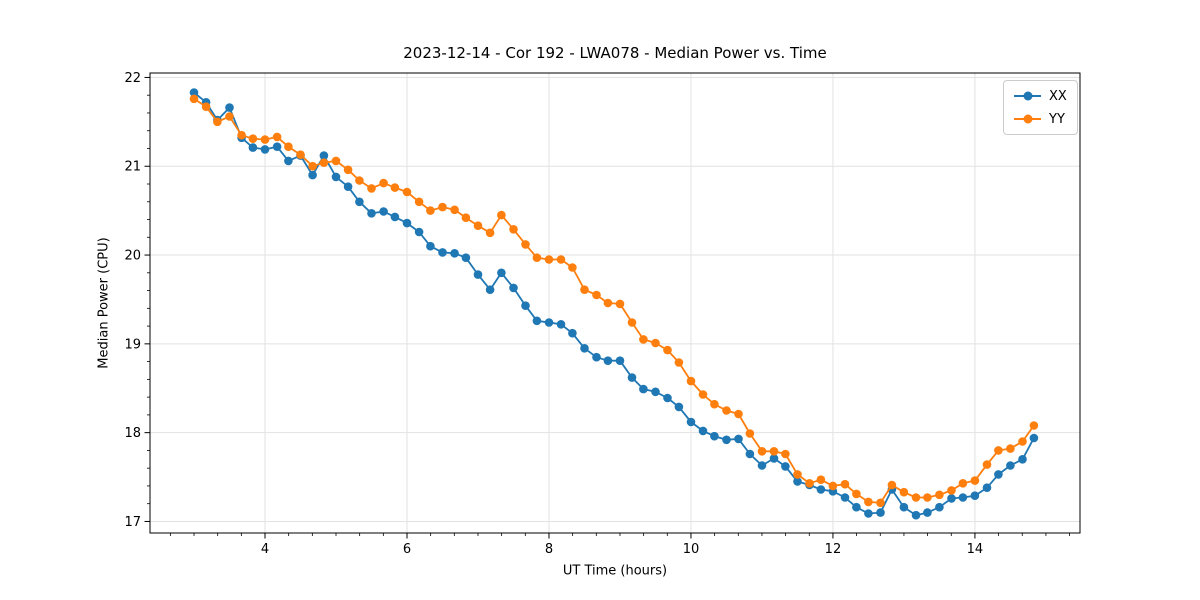 This screenshot has height=600, width=1200. What do you see at coordinates (615, 571) in the screenshot?
I see `x-axis-label: UT Time (hours)` at bounding box center [615, 571].